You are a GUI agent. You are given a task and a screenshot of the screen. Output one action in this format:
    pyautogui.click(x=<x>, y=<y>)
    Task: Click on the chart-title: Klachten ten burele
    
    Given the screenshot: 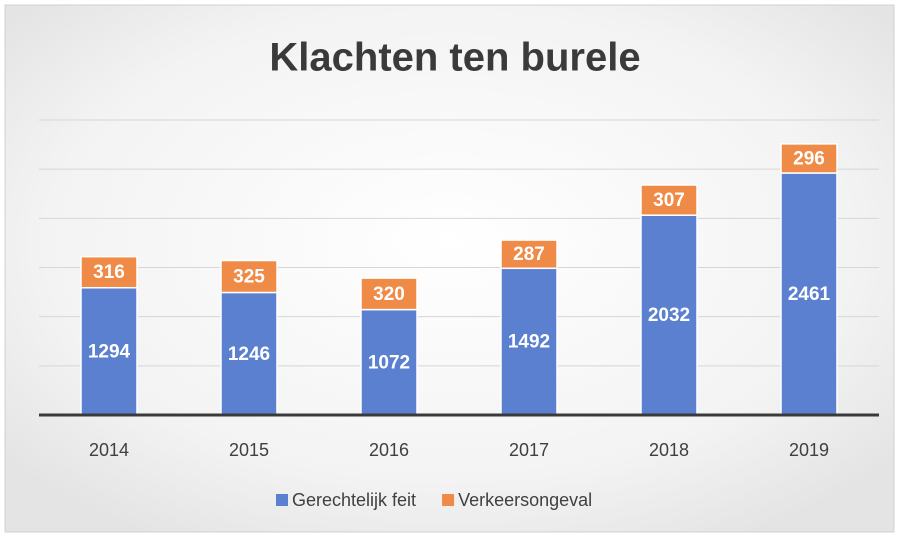 What is the action you would take?
    pyautogui.click(x=454, y=58)
    